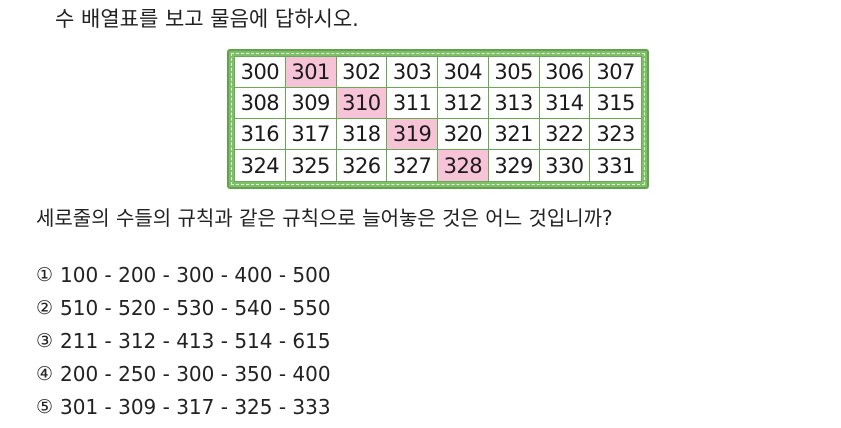  I want to click on option-number: ①, so click(45, 274).